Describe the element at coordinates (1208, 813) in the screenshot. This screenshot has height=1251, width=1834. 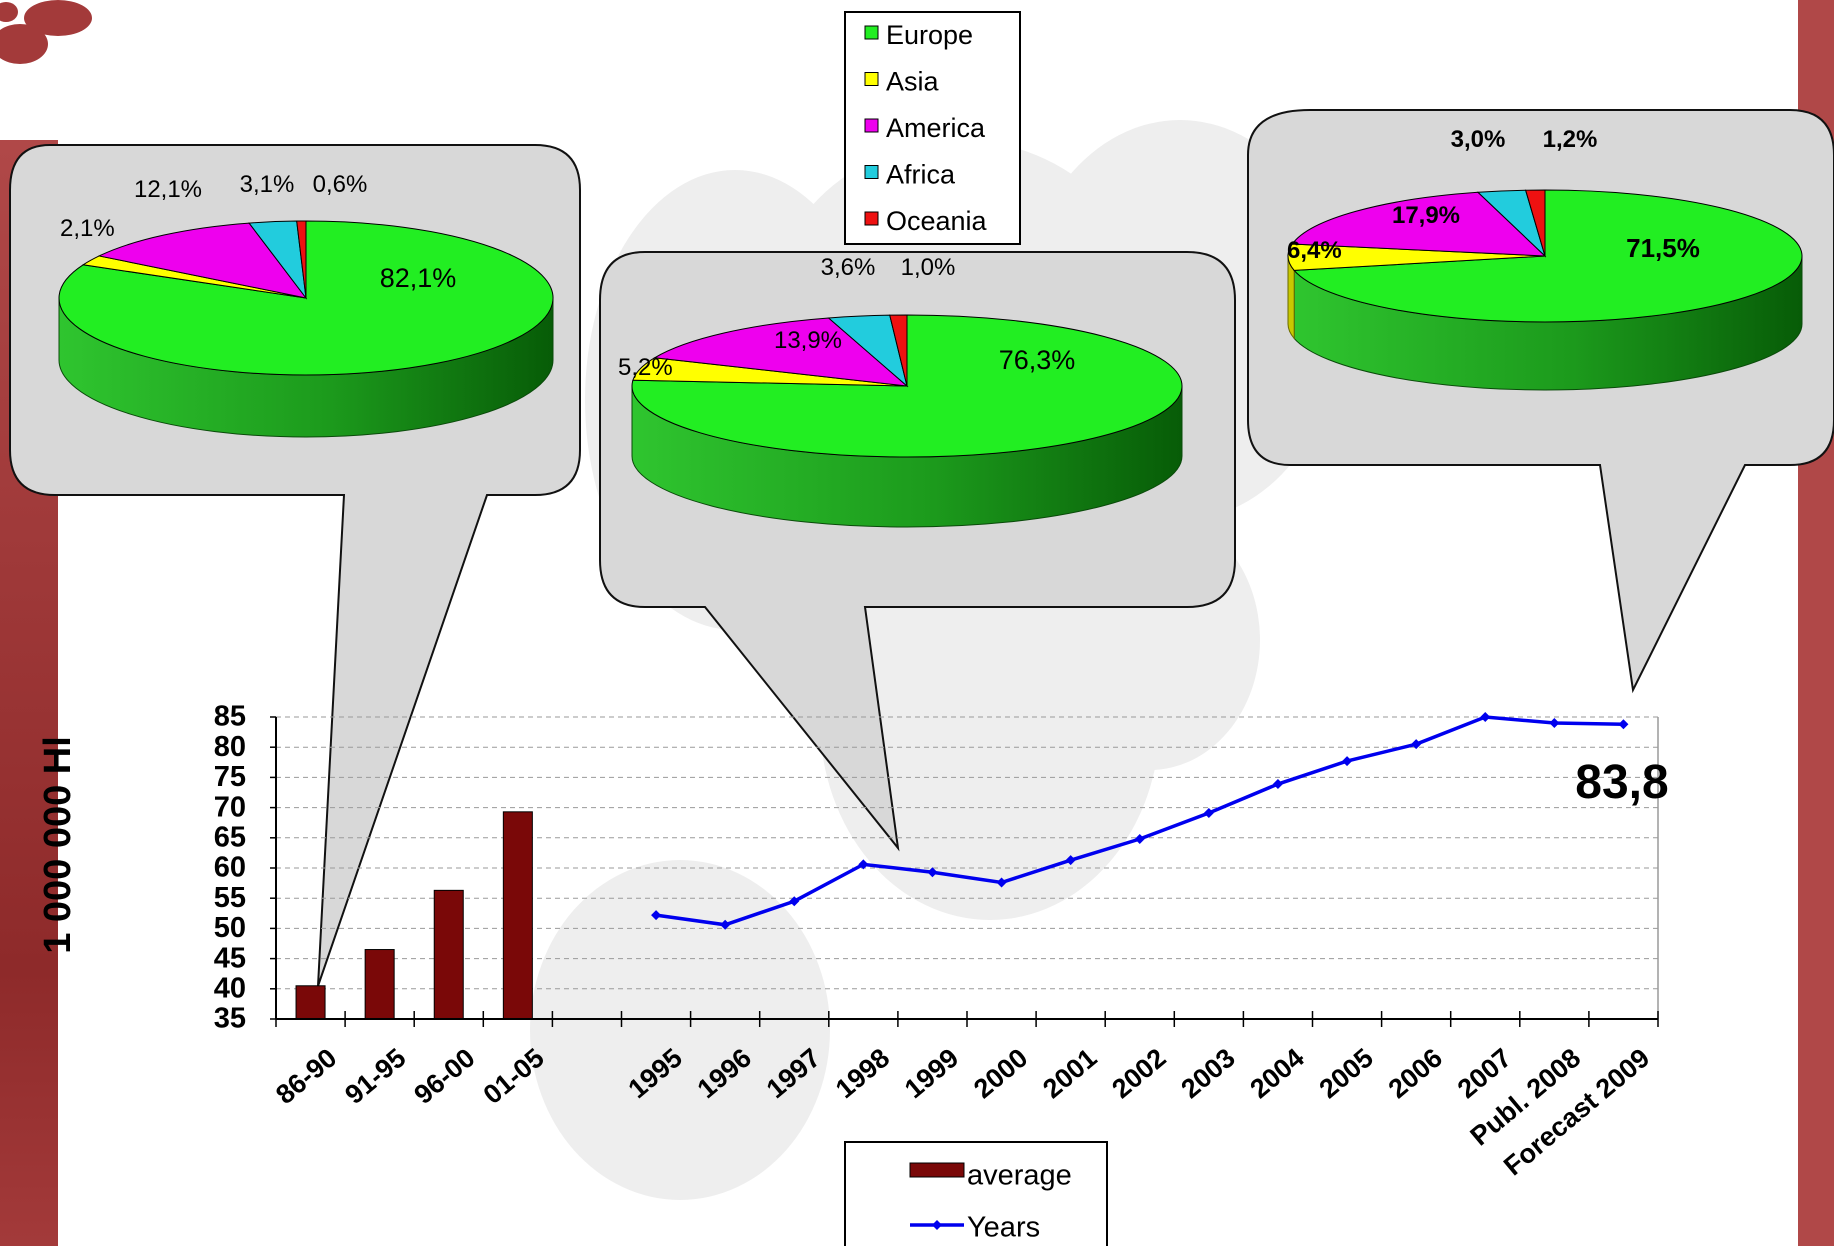
I see `line-point-2003` at that location.